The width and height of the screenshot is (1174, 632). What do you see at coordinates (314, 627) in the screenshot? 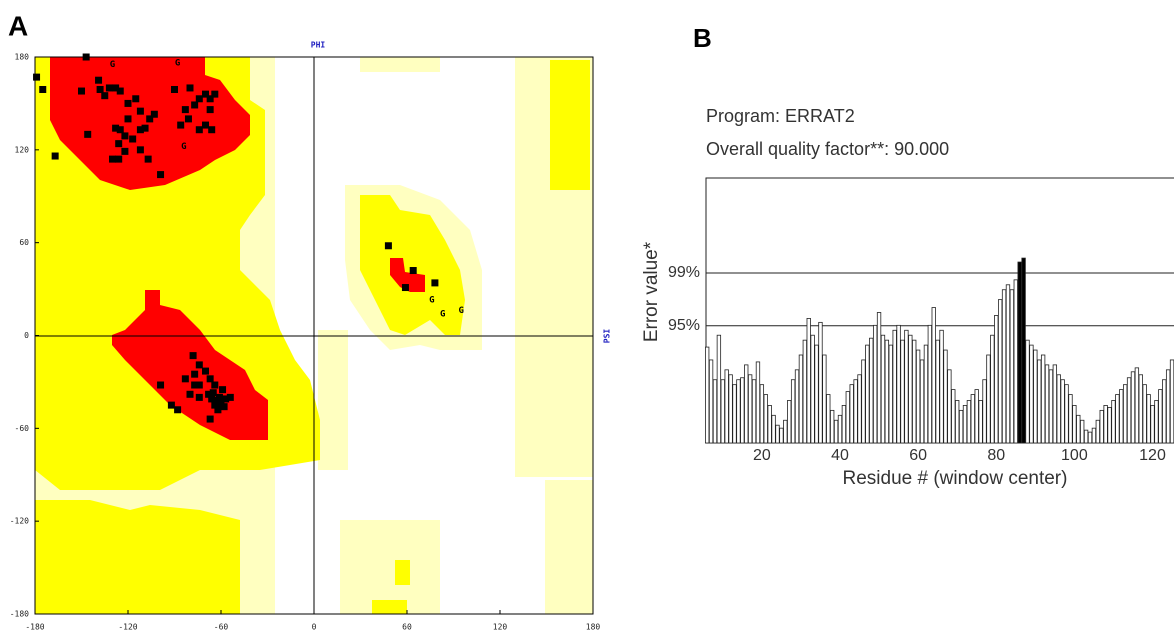
I see `x-tick-label: 0` at bounding box center [314, 627].